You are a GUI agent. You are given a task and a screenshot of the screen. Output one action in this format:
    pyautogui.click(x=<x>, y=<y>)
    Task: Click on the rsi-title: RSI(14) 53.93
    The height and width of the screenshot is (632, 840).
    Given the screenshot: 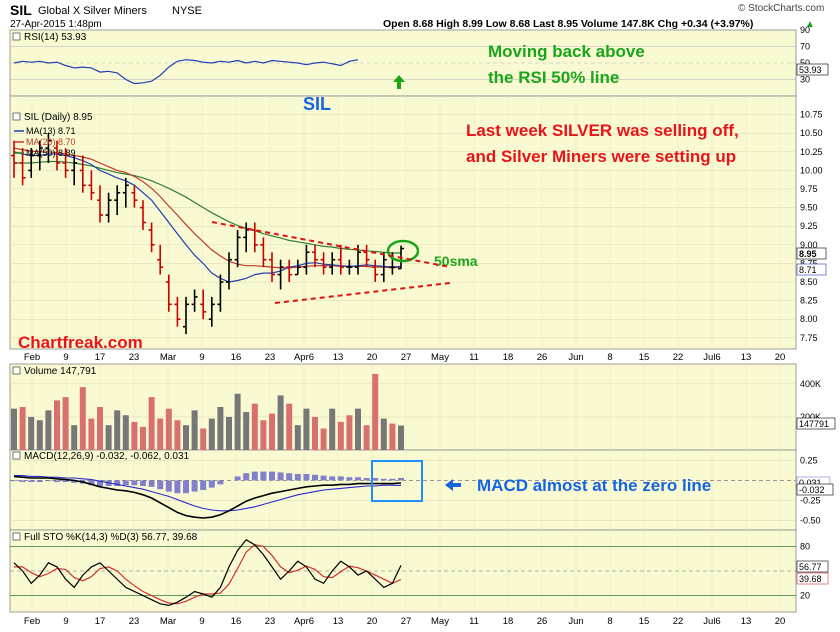 What is the action you would take?
    pyautogui.click(x=49, y=37)
    